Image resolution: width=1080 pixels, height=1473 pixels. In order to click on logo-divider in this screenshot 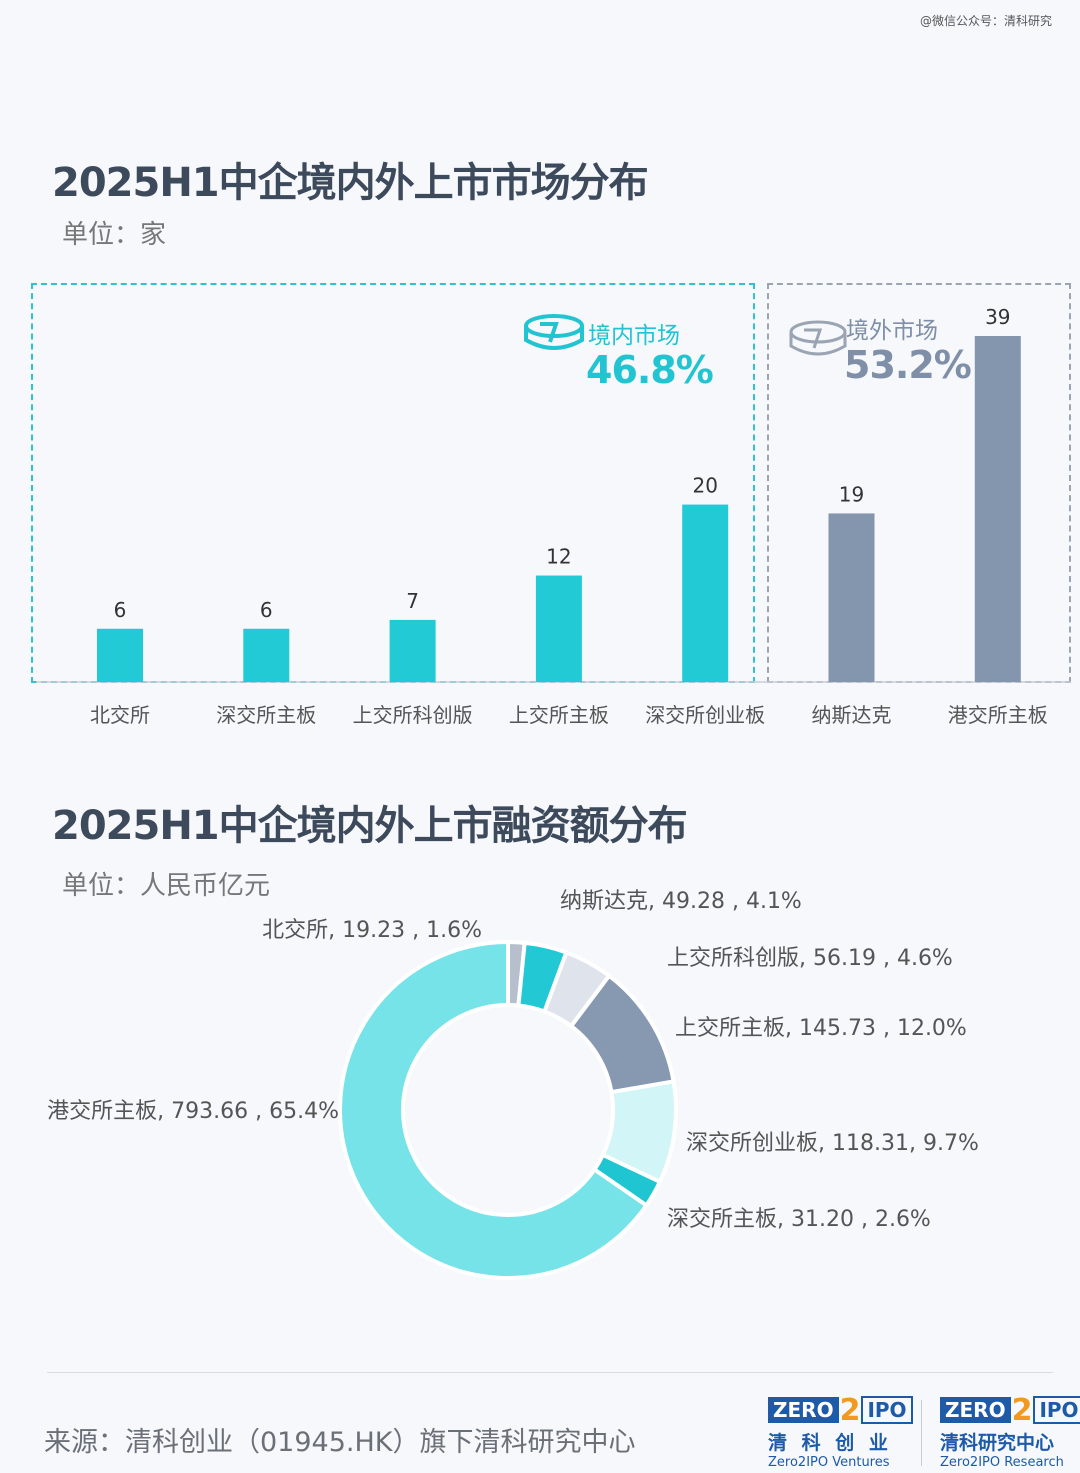, I will do `click(921, 1433)`.